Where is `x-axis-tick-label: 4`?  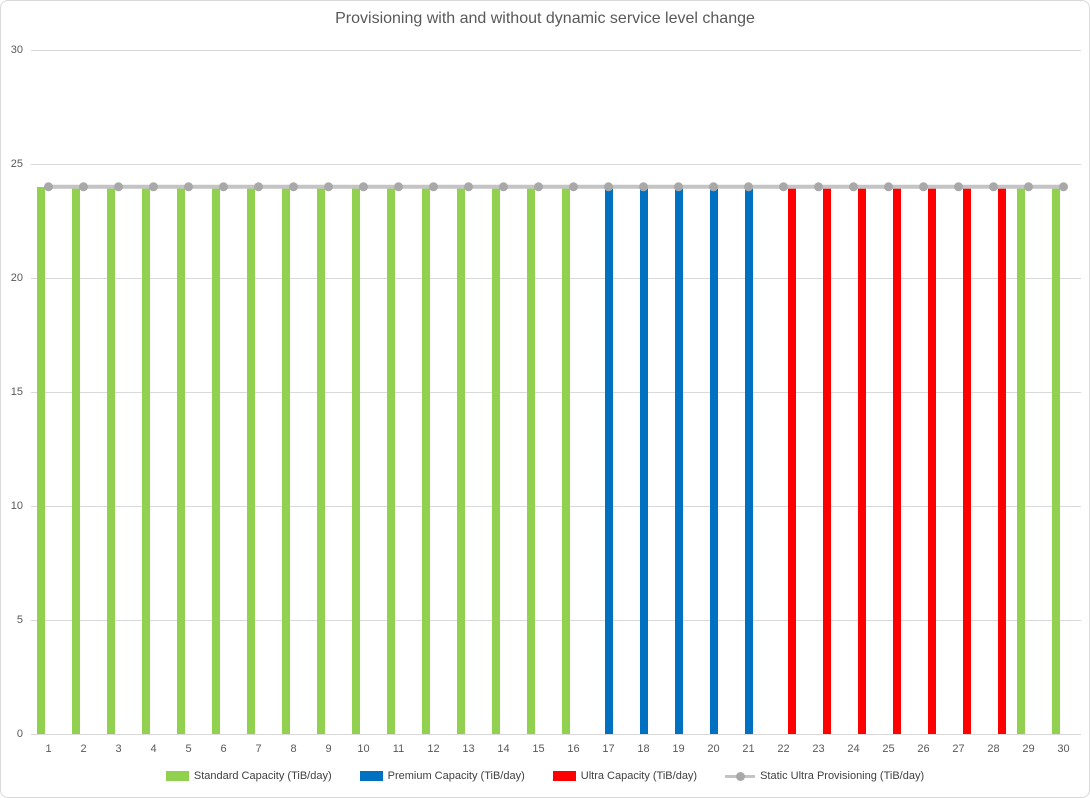
x-axis-tick-label: 4 is located at coordinates (153, 749).